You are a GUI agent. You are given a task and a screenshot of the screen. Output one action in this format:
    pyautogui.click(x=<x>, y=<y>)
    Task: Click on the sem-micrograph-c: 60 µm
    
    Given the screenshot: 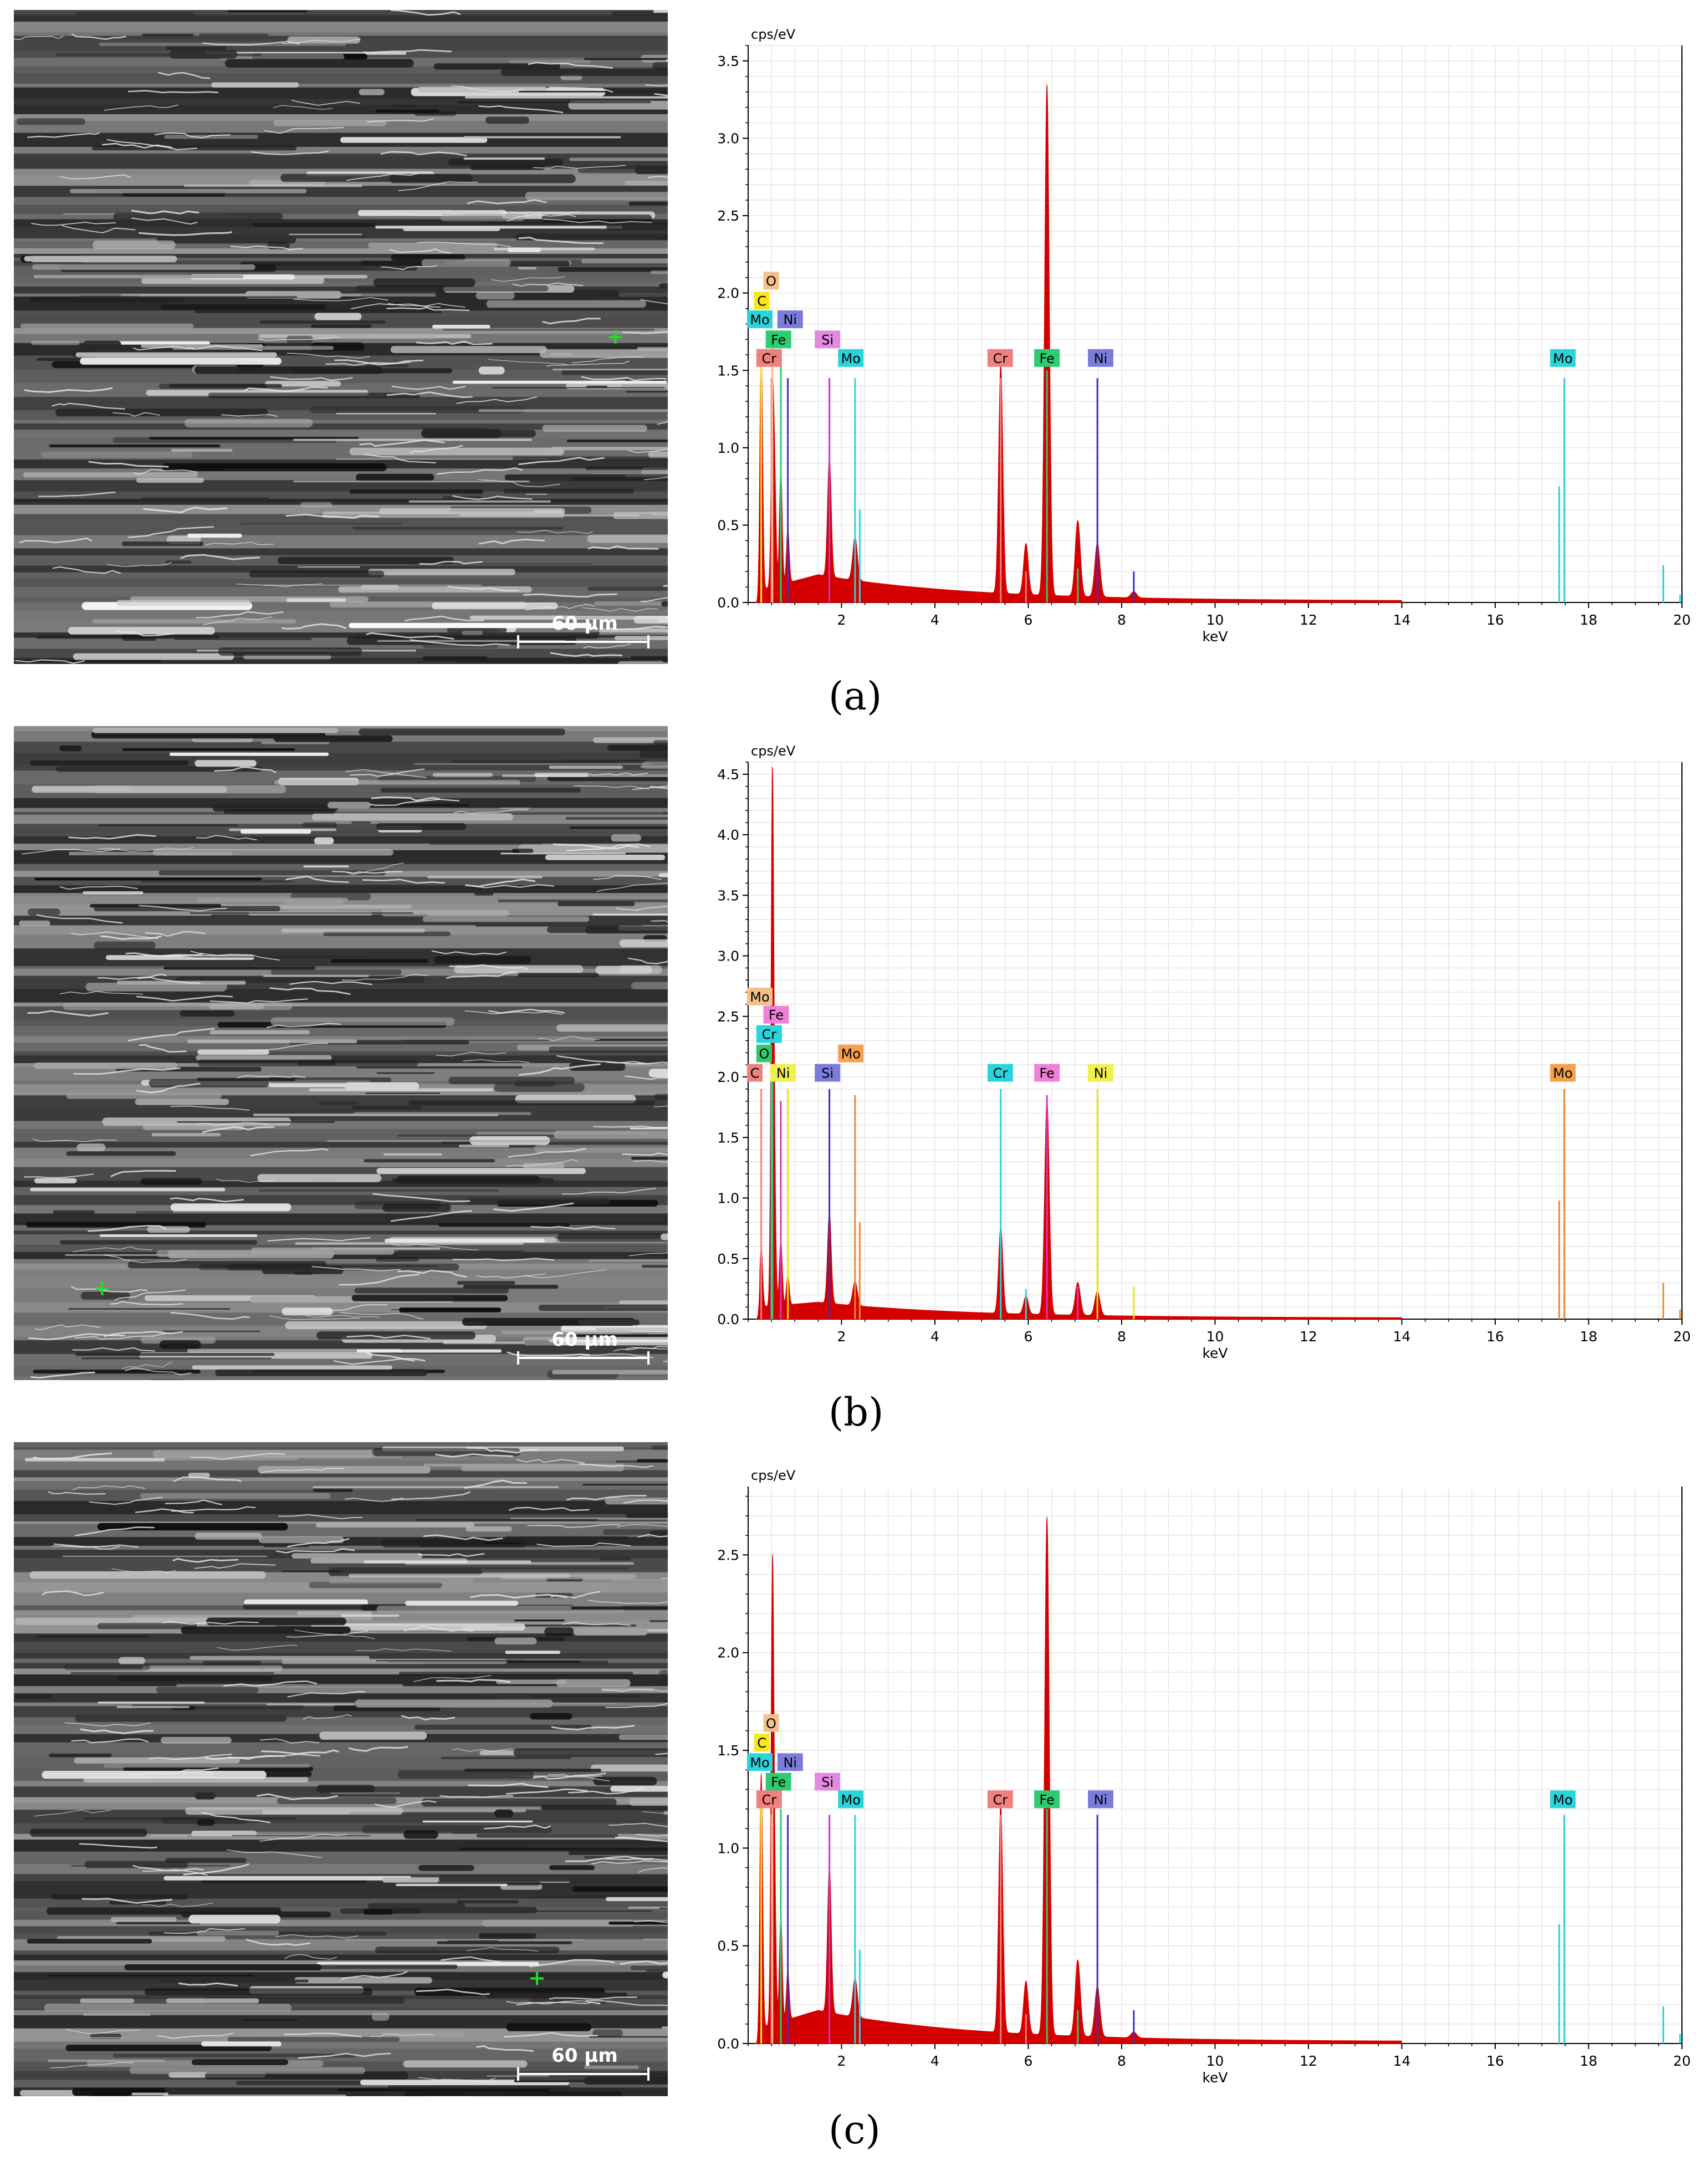 What is the action you would take?
    pyautogui.click(x=341, y=1769)
    